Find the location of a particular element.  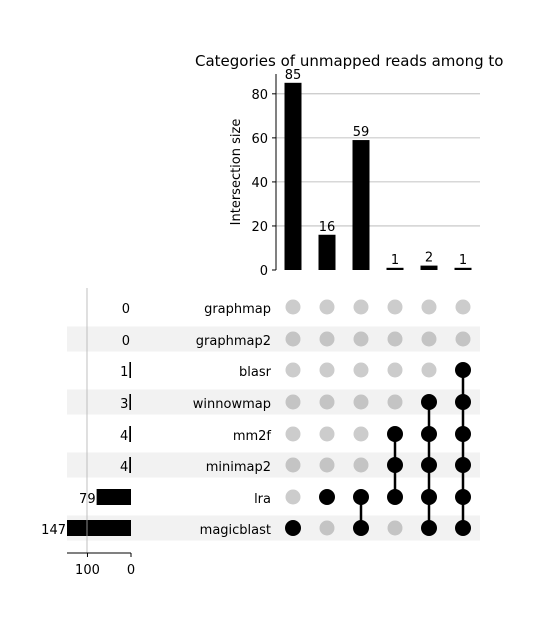

intersection-size-axis: 0 20 40 60 80 is located at coordinates (264, 176).